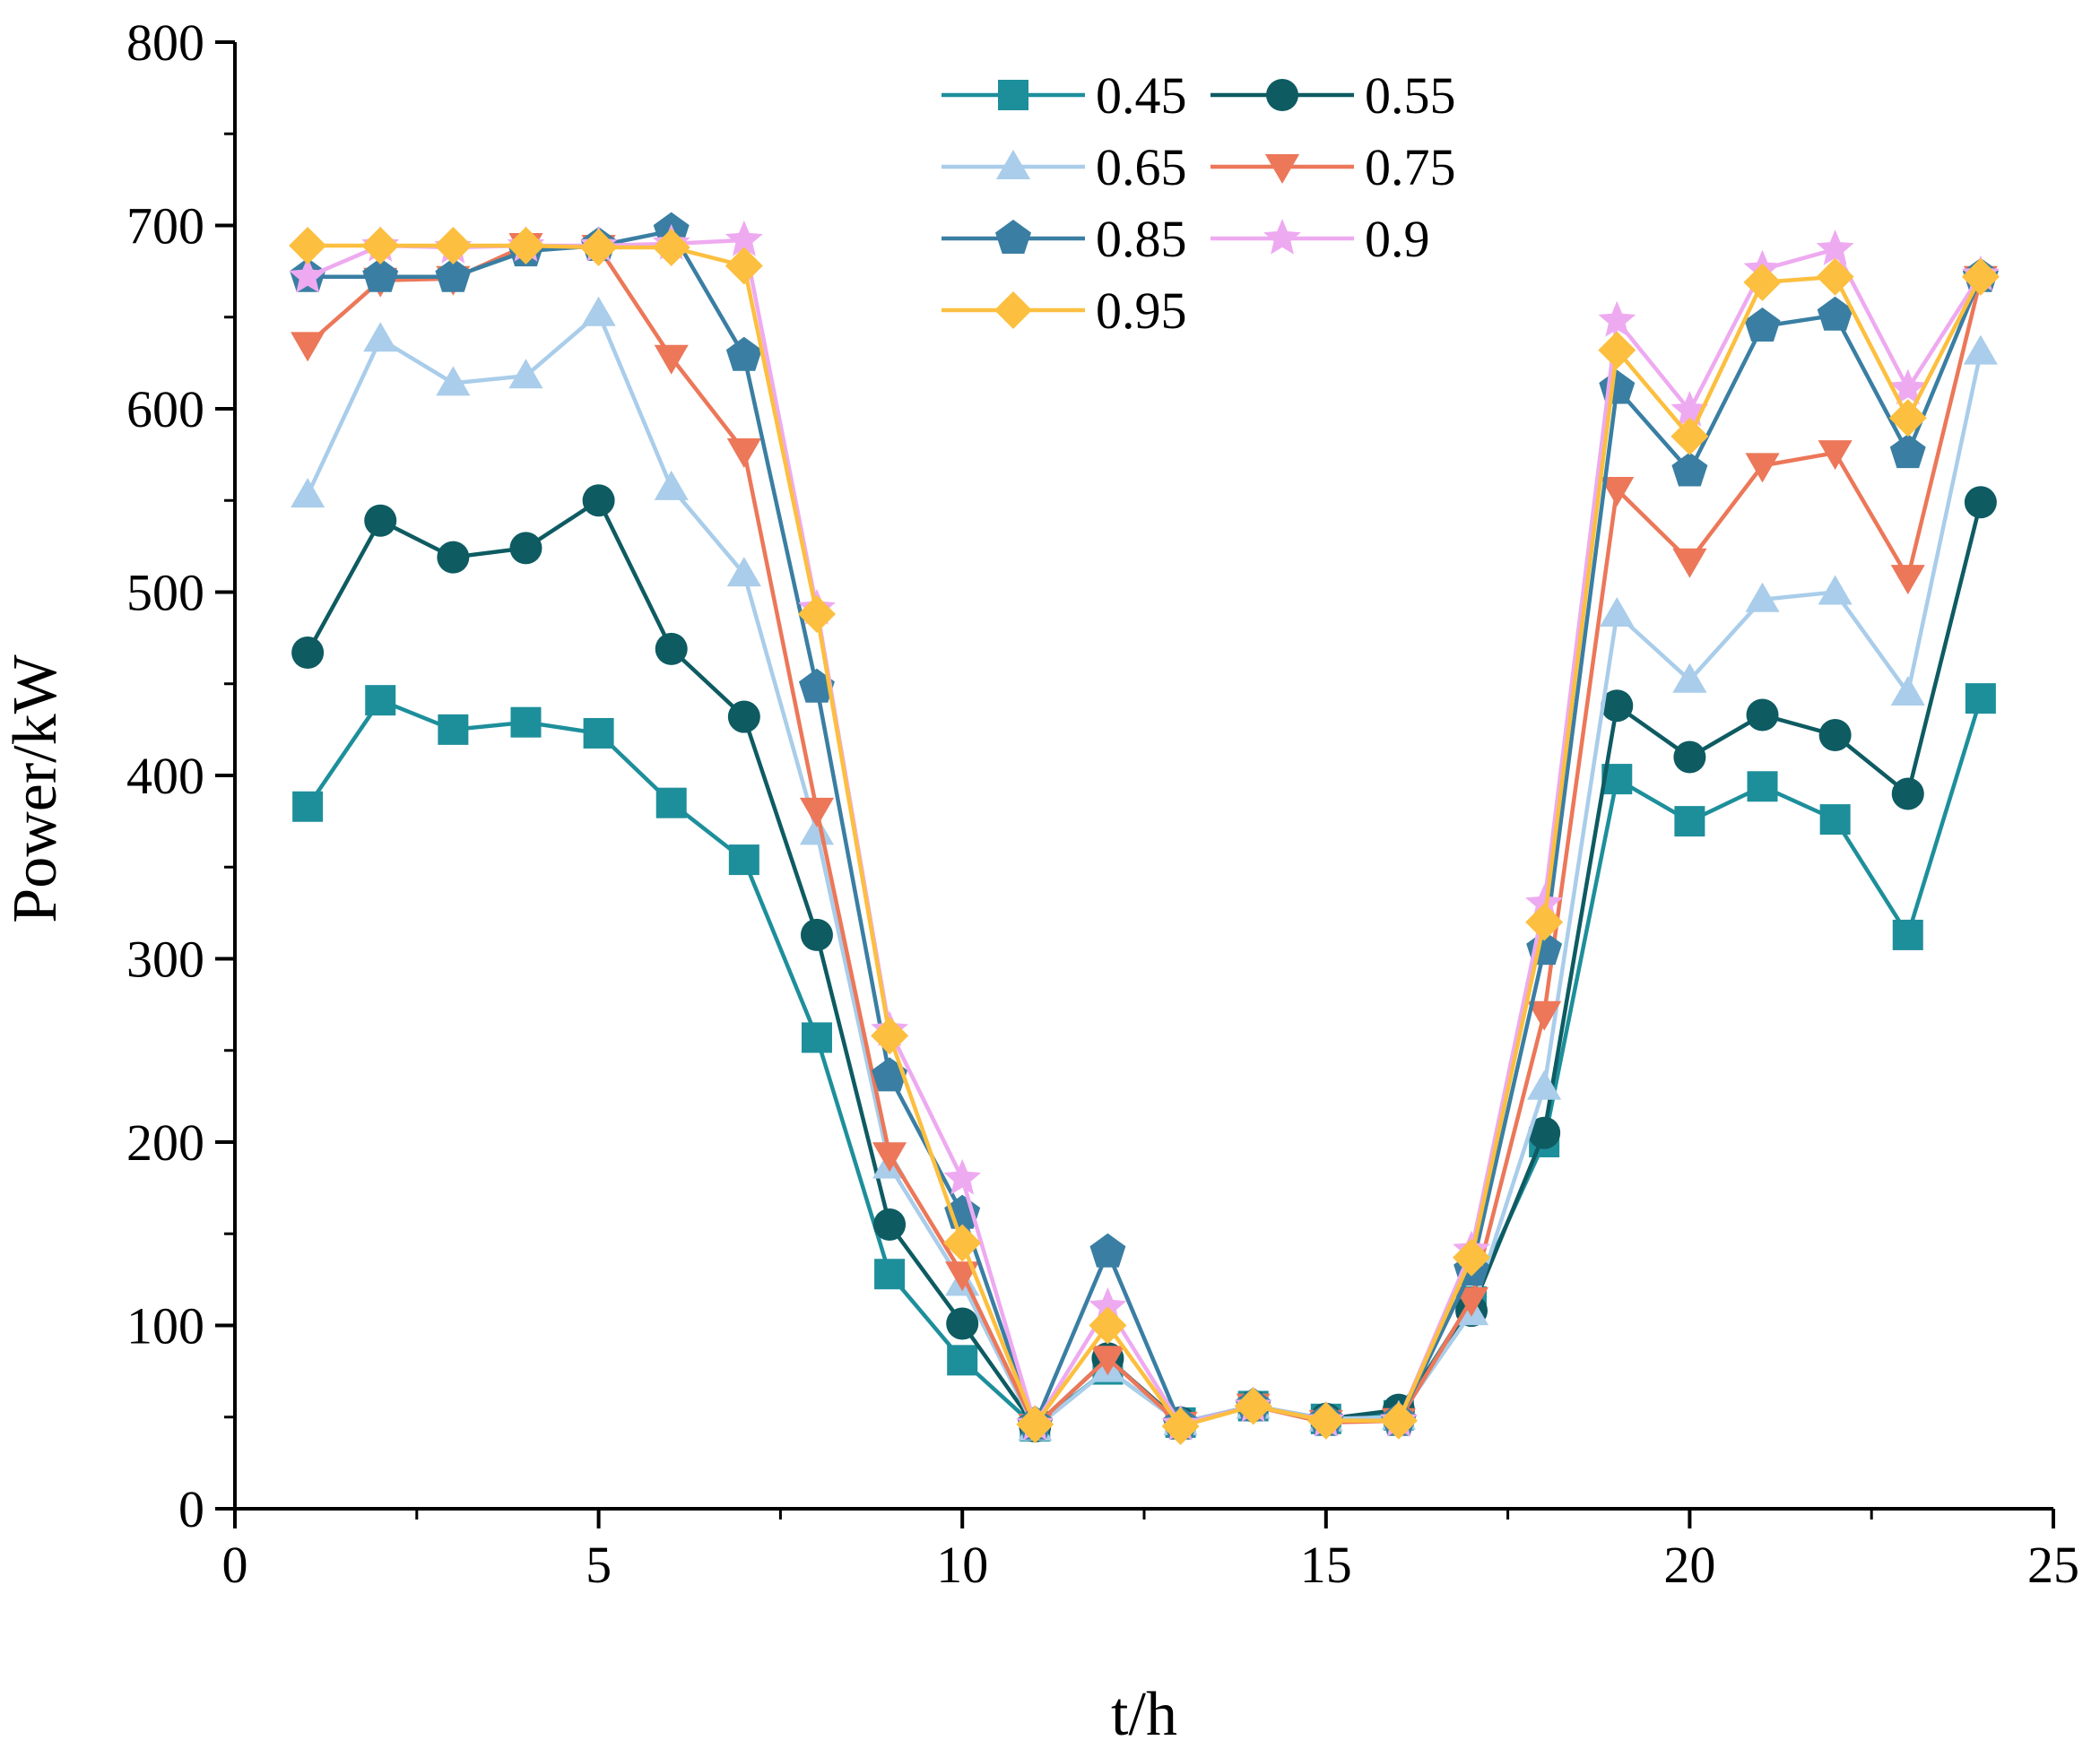  Describe the element at coordinates (962, 1243) in the screenshot. I see `data-point-0.95-t10` at that location.